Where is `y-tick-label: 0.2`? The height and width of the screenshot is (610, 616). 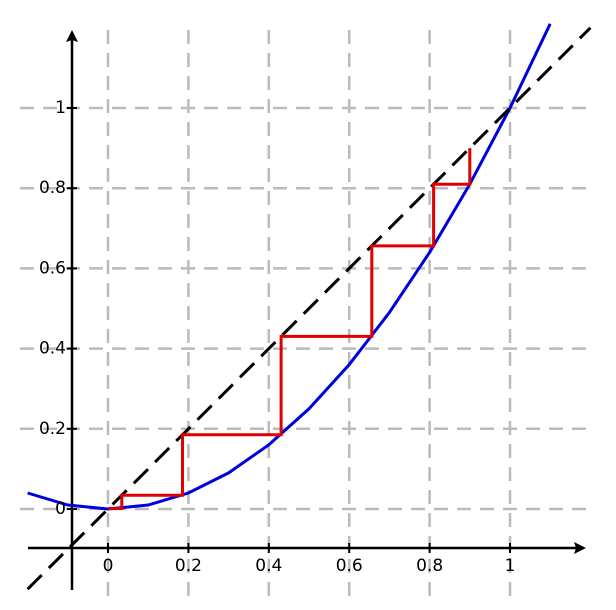 y-tick-label: 0.2 is located at coordinates (52, 429).